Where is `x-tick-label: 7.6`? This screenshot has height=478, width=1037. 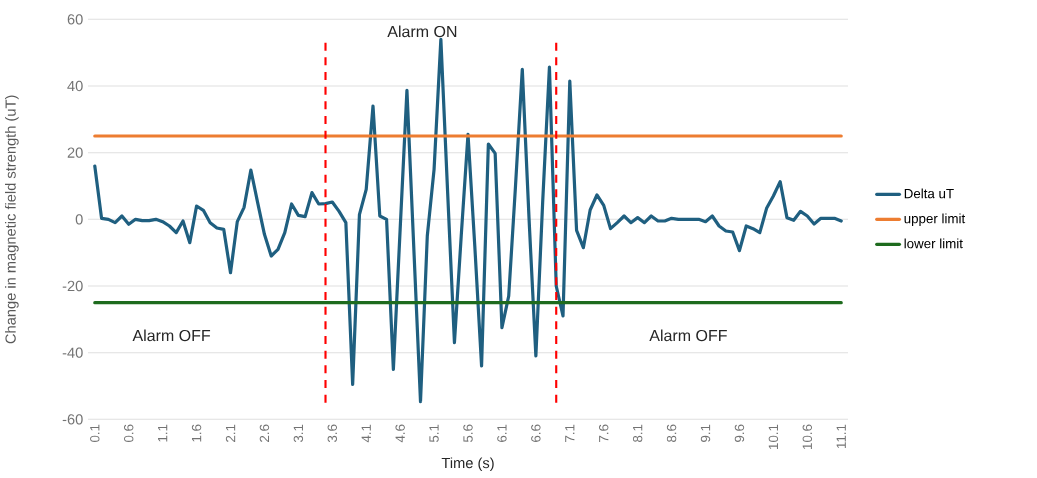
x-tick-label: 7.6 is located at coordinates (604, 433).